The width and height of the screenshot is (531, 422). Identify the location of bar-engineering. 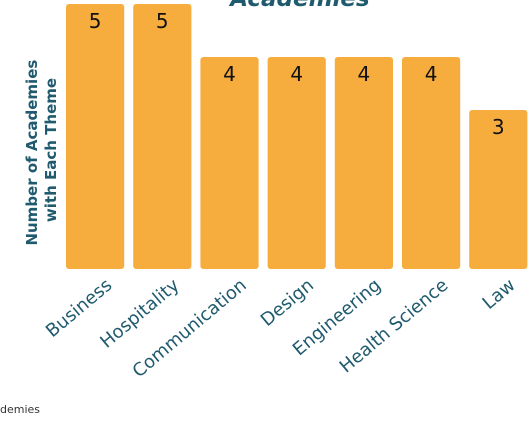
(363, 163).